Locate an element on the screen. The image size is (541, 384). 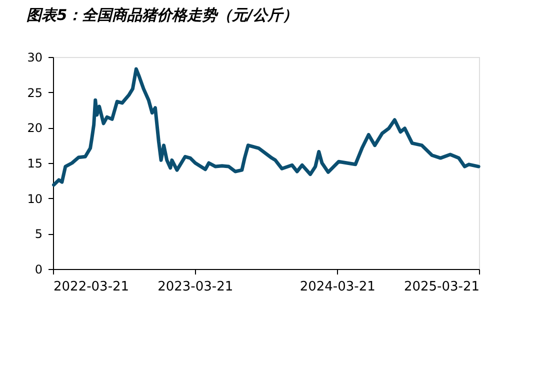
y-tick-label: 30 is located at coordinates (34, 57).